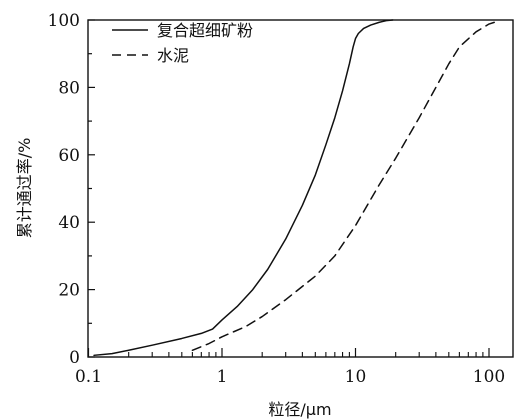 This screenshot has height=420, width=519. What do you see at coordinates (69, 88) in the screenshot?
I see `y-tick-label: 80` at bounding box center [69, 88].